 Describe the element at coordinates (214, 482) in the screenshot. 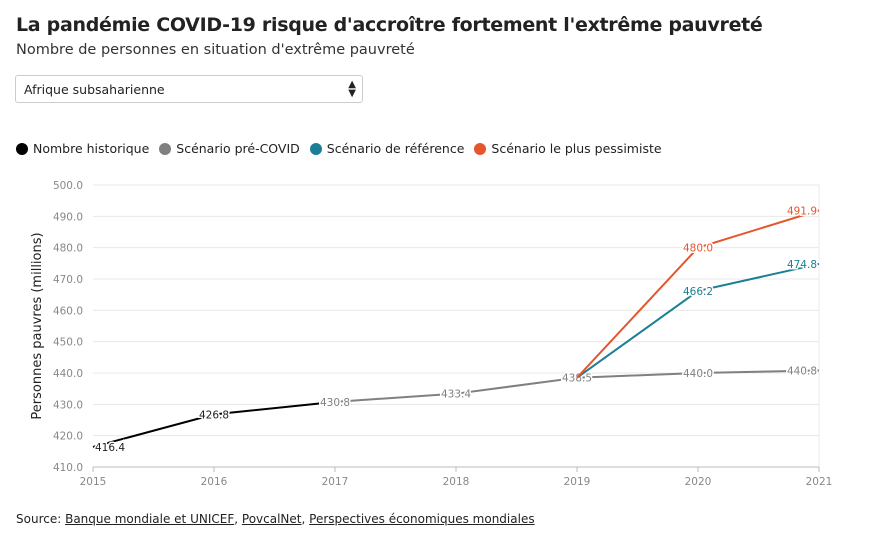

I see `x-tick-label: 2016` at that location.